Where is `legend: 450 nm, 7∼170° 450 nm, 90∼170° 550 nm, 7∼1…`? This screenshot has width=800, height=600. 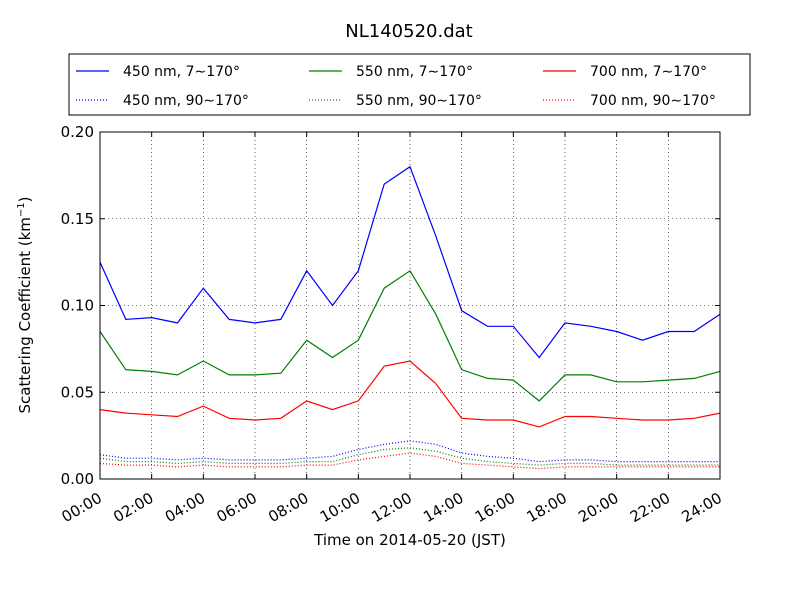 legend: 450 nm, 7∼170° 450 nm, 90∼170° 550 nm, 7∼1… is located at coordinates (409, 84).